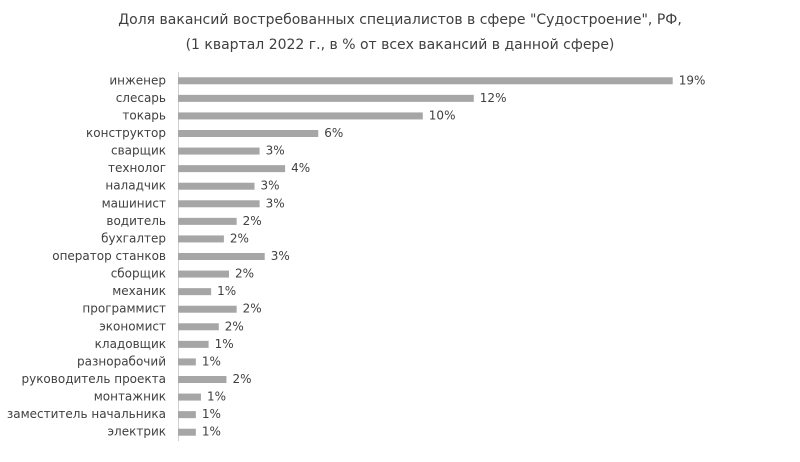 Image resolution: width=800 pixels, height=462 pixels. I want to click on y-tick-label: заместитель начальника, so click(86, 414).